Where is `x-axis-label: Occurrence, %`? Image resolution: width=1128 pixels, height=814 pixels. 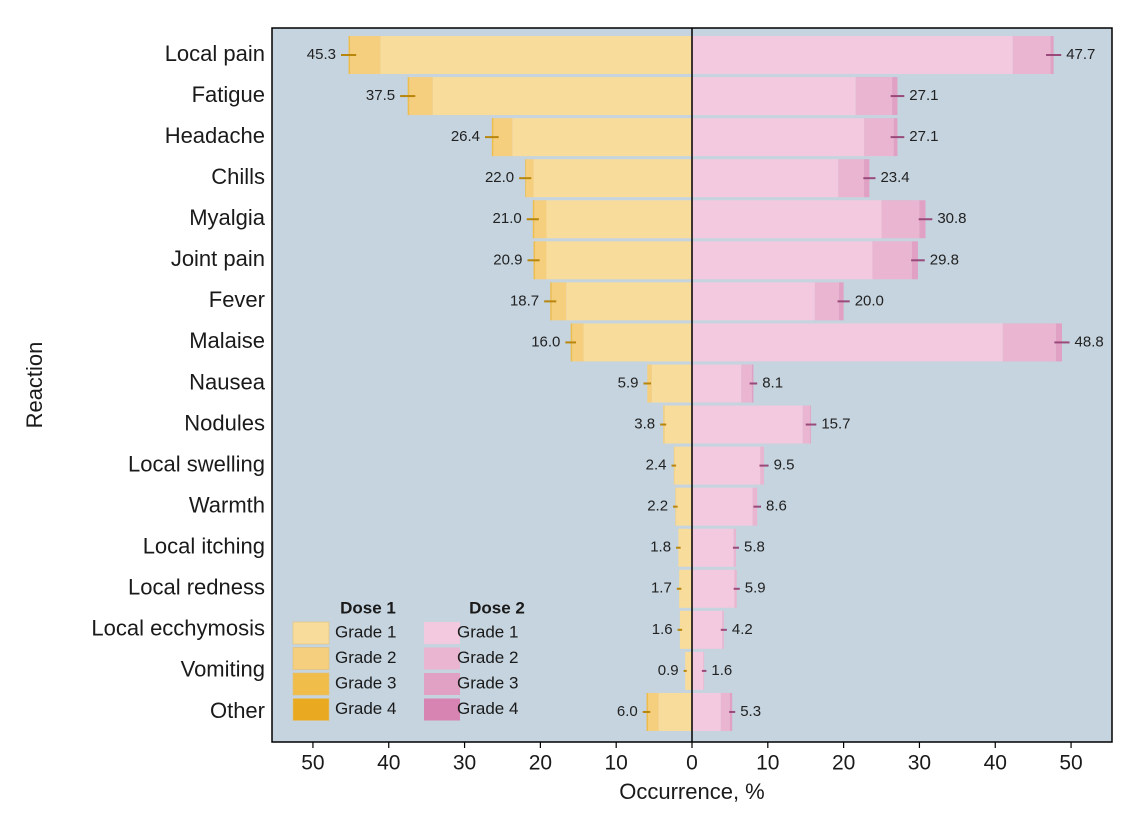
x-axis-label: Occurrence, % is located at coordinates (692, 791).